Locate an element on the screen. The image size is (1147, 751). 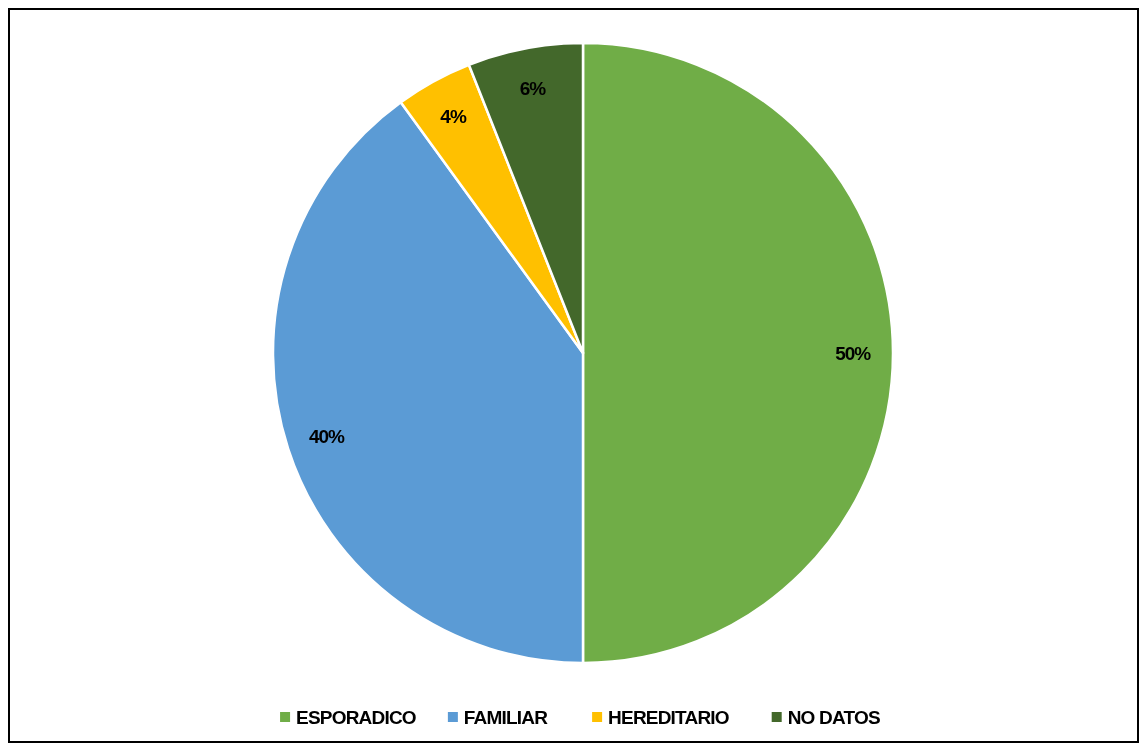
data-label: 4% is located at coordinates (453, 117).